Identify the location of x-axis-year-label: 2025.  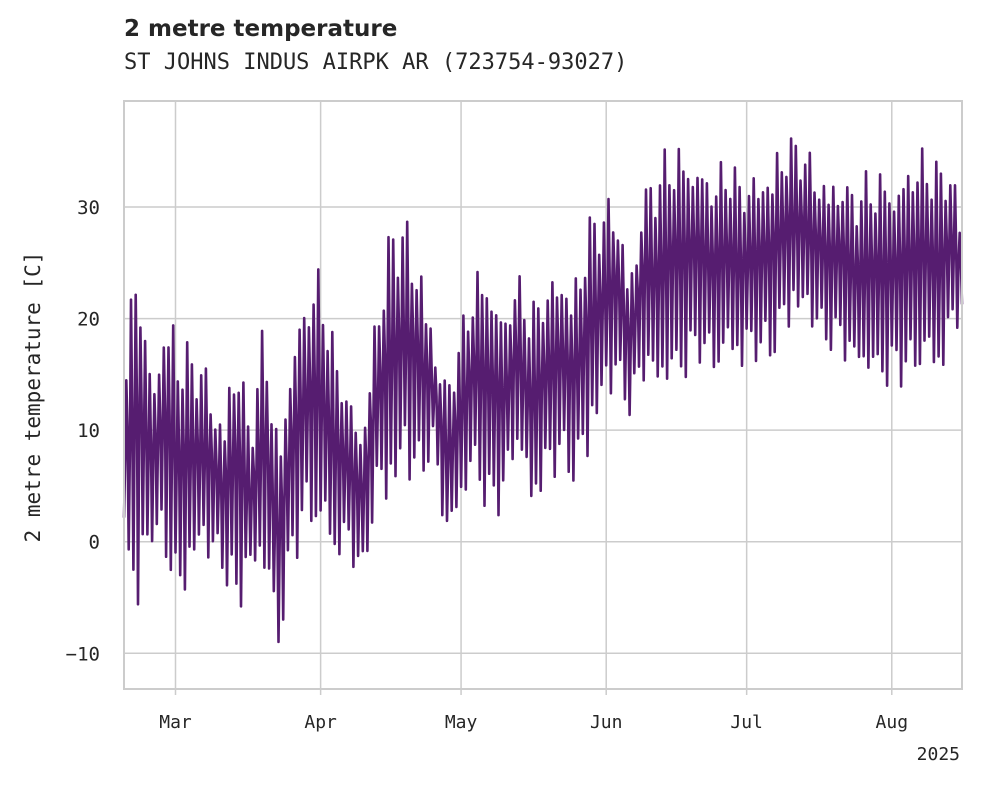
(938, 754).